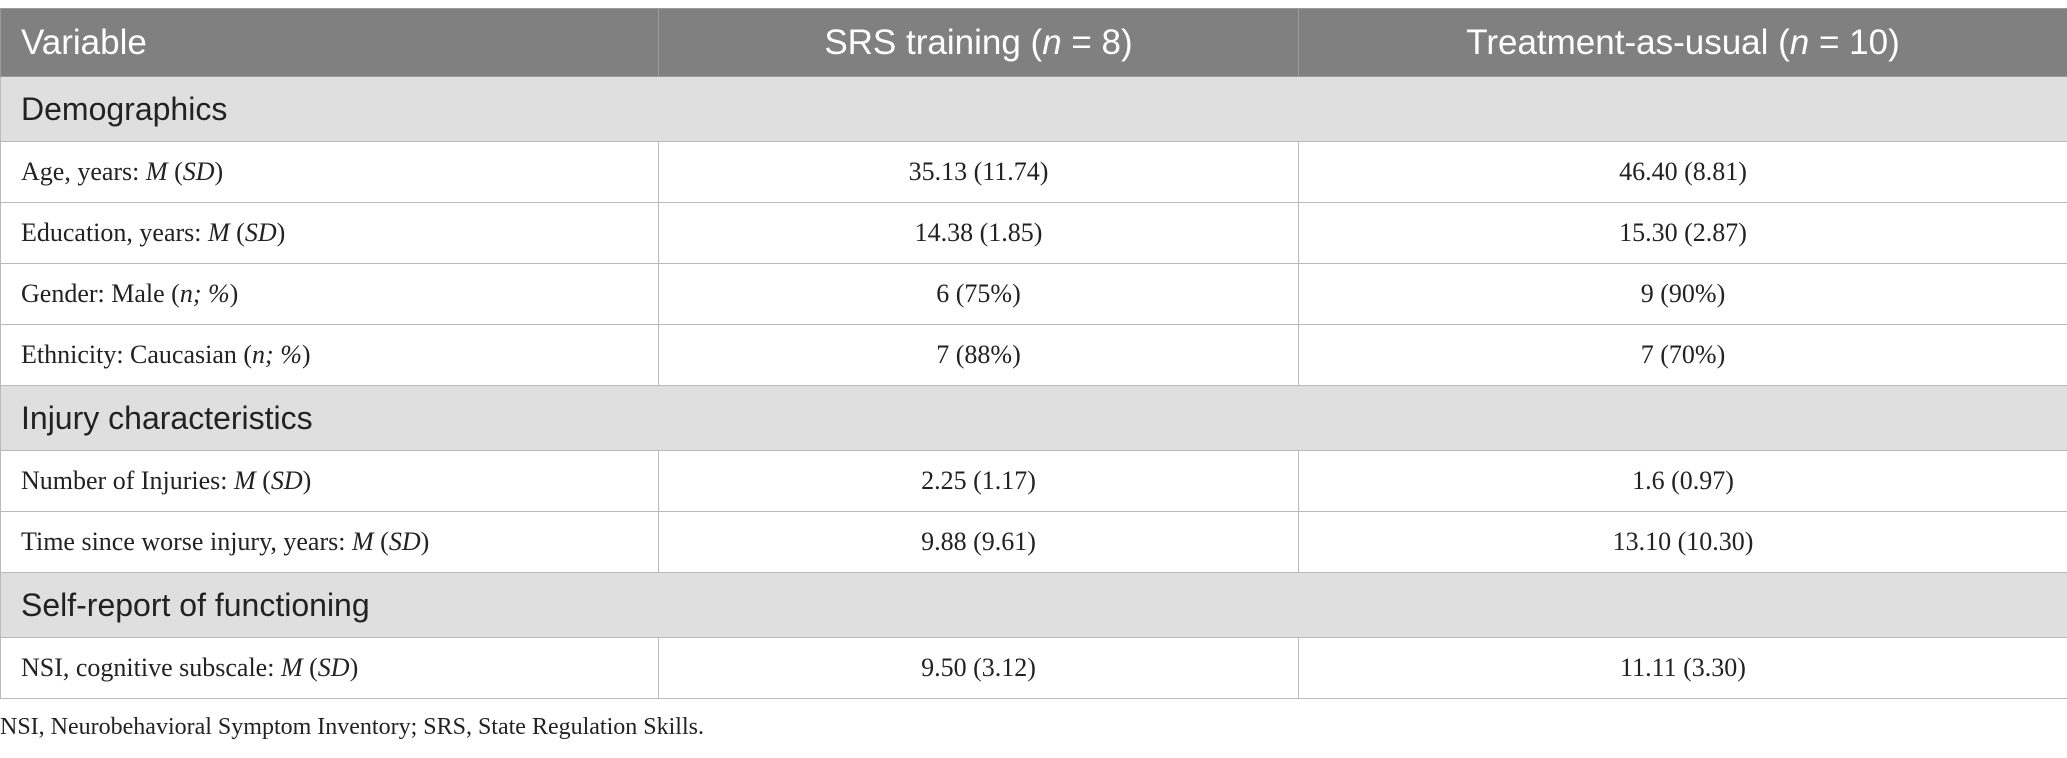  Describe the element at coordinates (978, 481) in the screenshot. I see `srs-training-value: 2.25 (1.17)` at that location.